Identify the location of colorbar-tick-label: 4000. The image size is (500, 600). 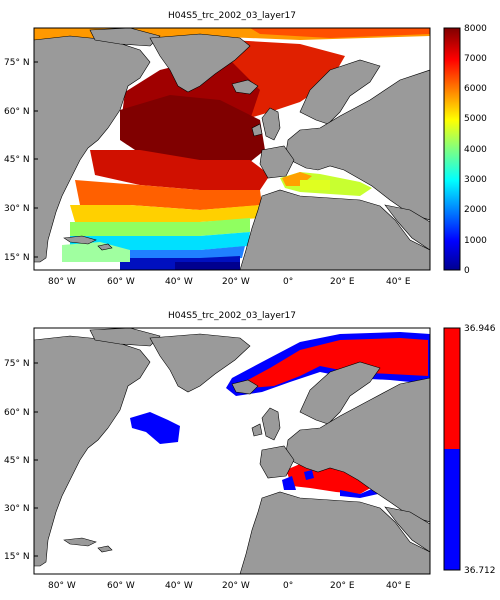
(475, 150).